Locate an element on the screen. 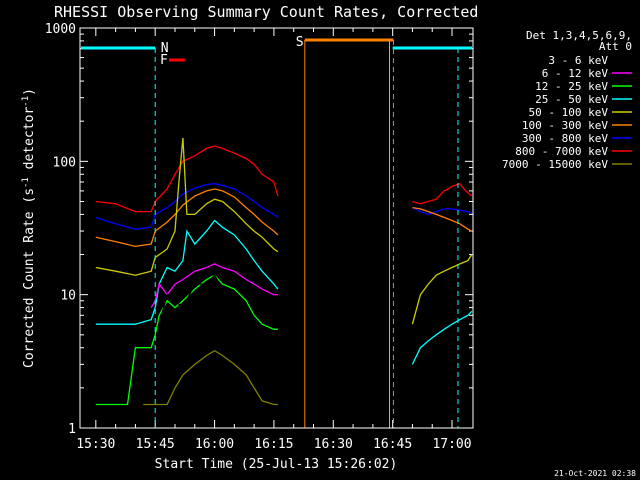 The height and width of the screenshot is (480, 640). x-tick-label: 16:45 is located at coordinates (392, 444).